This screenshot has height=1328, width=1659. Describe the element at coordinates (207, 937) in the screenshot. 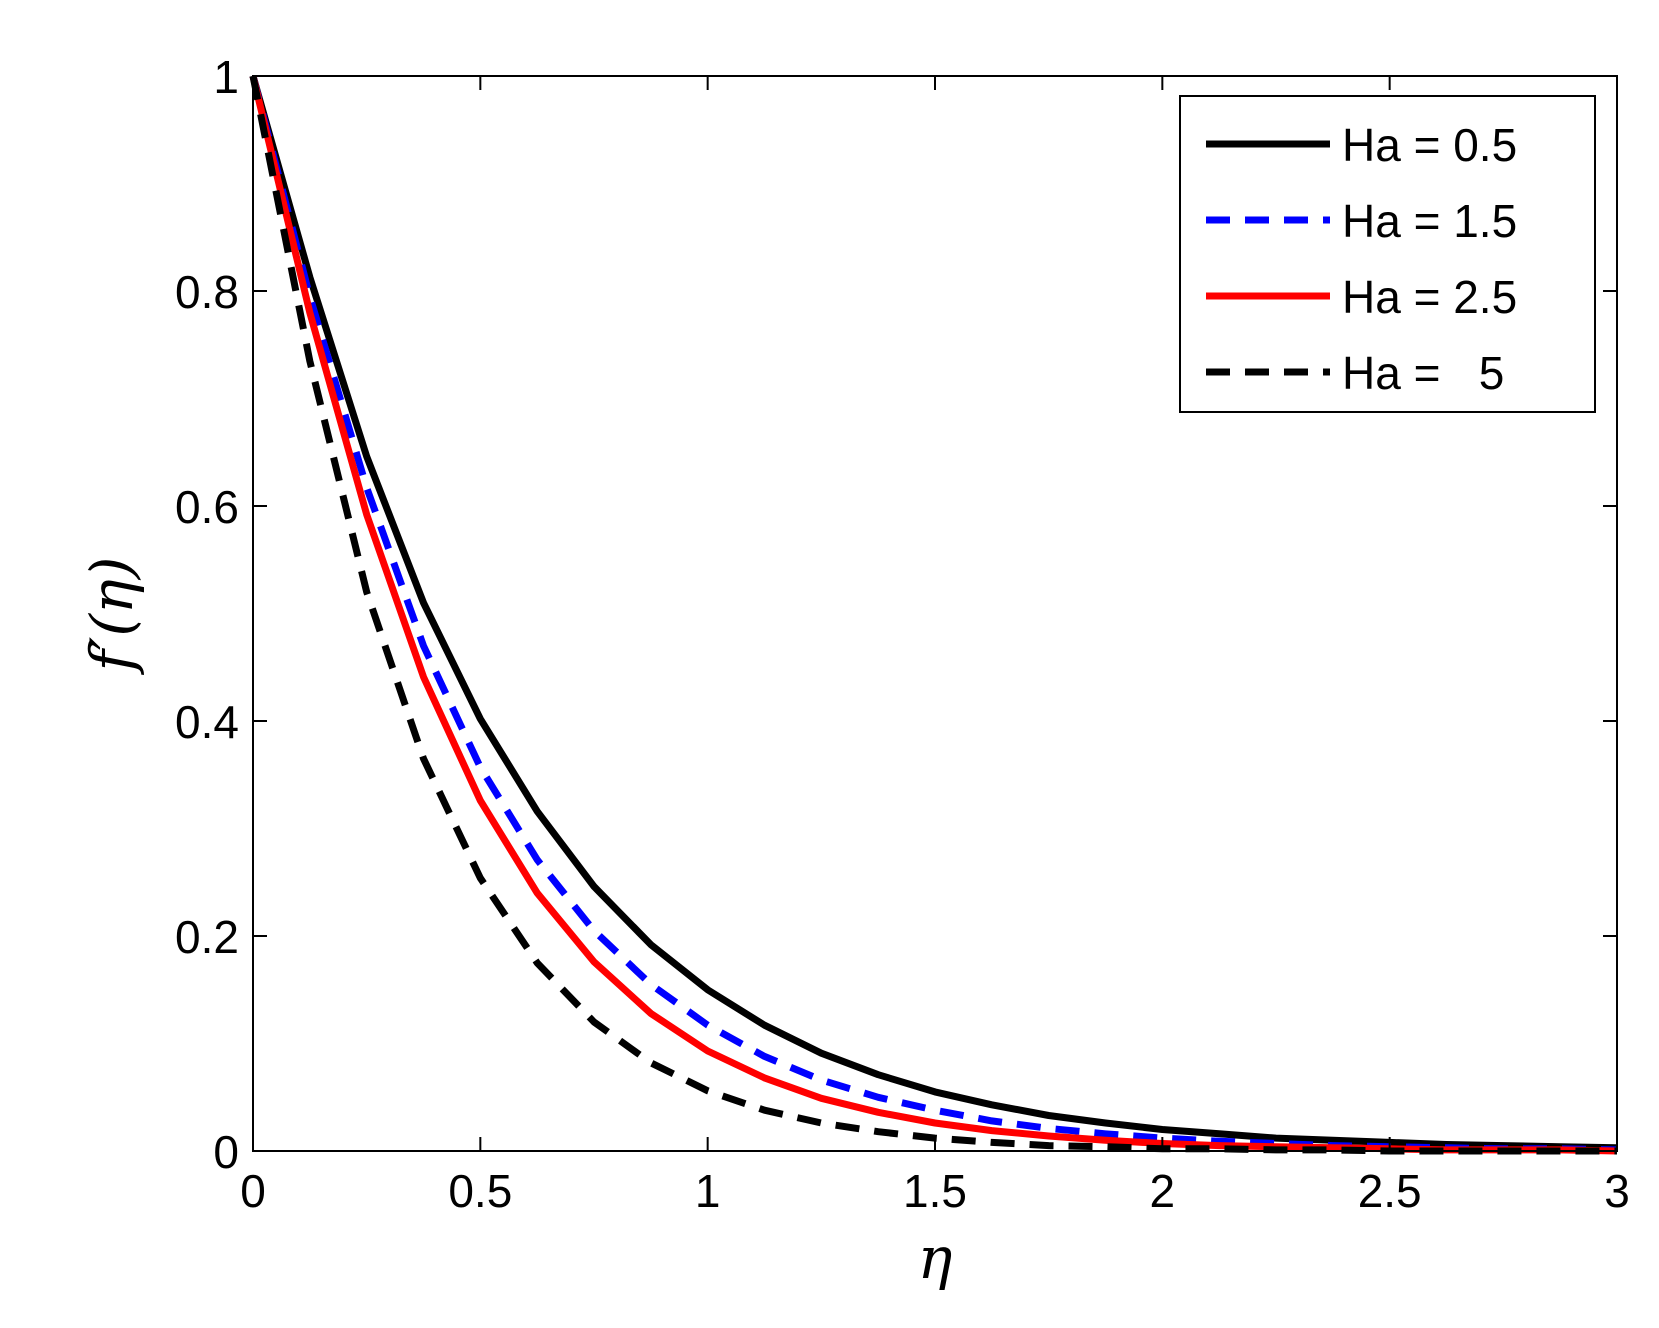

I see `y-tick-label: 0.2` at that location.